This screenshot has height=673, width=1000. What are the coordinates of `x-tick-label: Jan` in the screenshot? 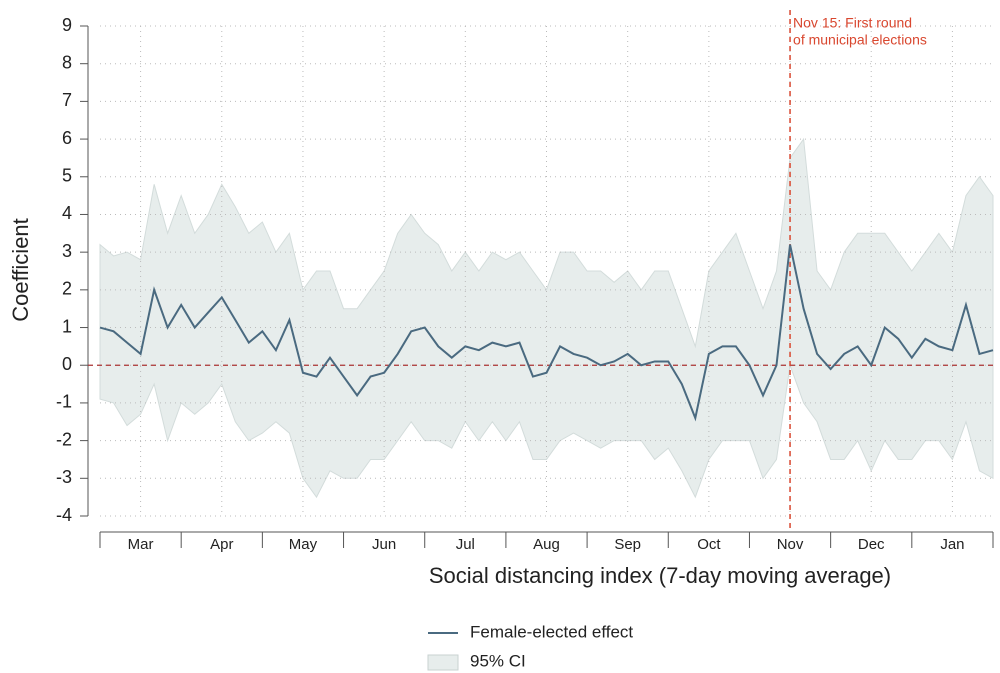 It's located at (952, 544).